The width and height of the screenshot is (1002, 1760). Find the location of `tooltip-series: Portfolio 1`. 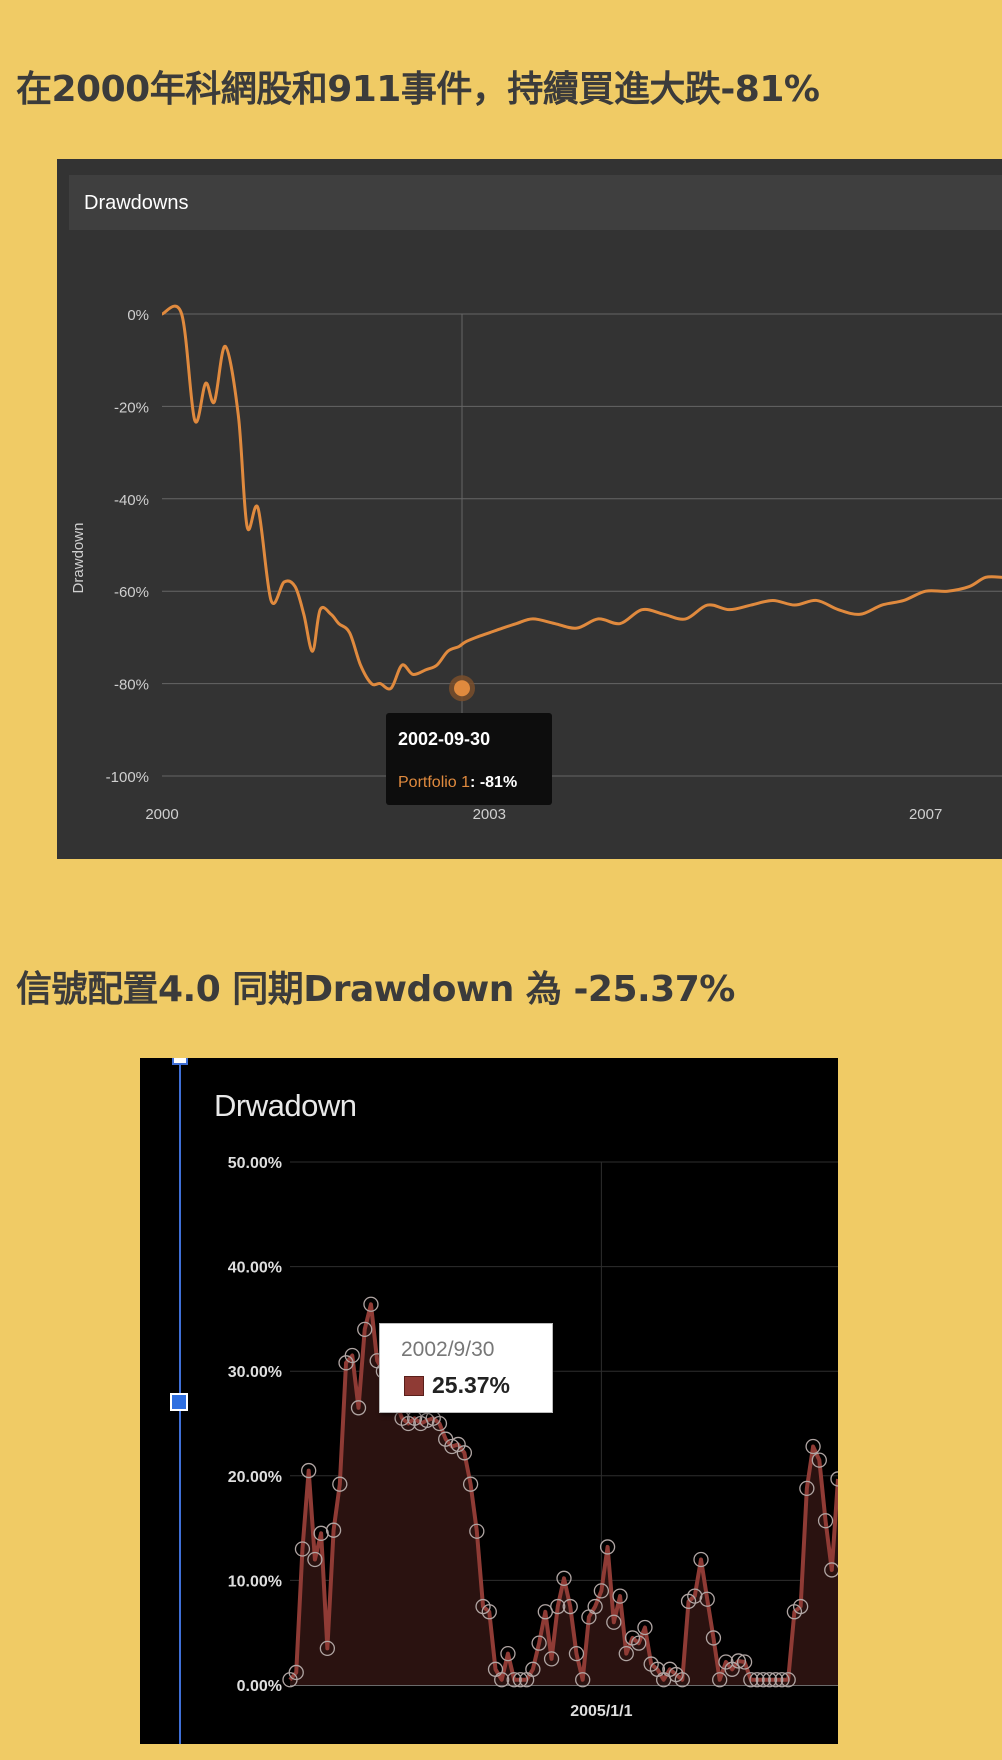

tooltip-series: Portfolio 1 is located at coordinates (434, 782).